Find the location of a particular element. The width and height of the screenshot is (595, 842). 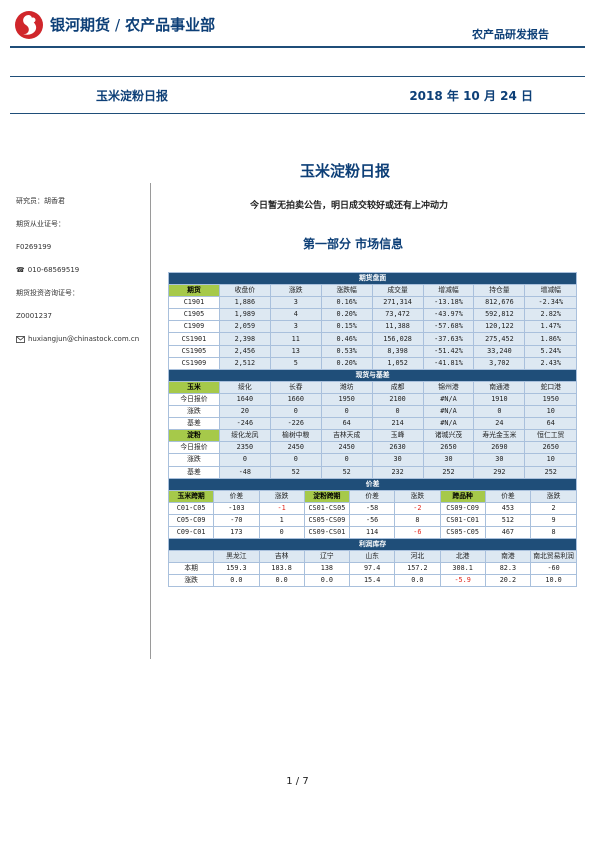

header-cell: 淀粉跨期 is located at coordinates (327, 496).